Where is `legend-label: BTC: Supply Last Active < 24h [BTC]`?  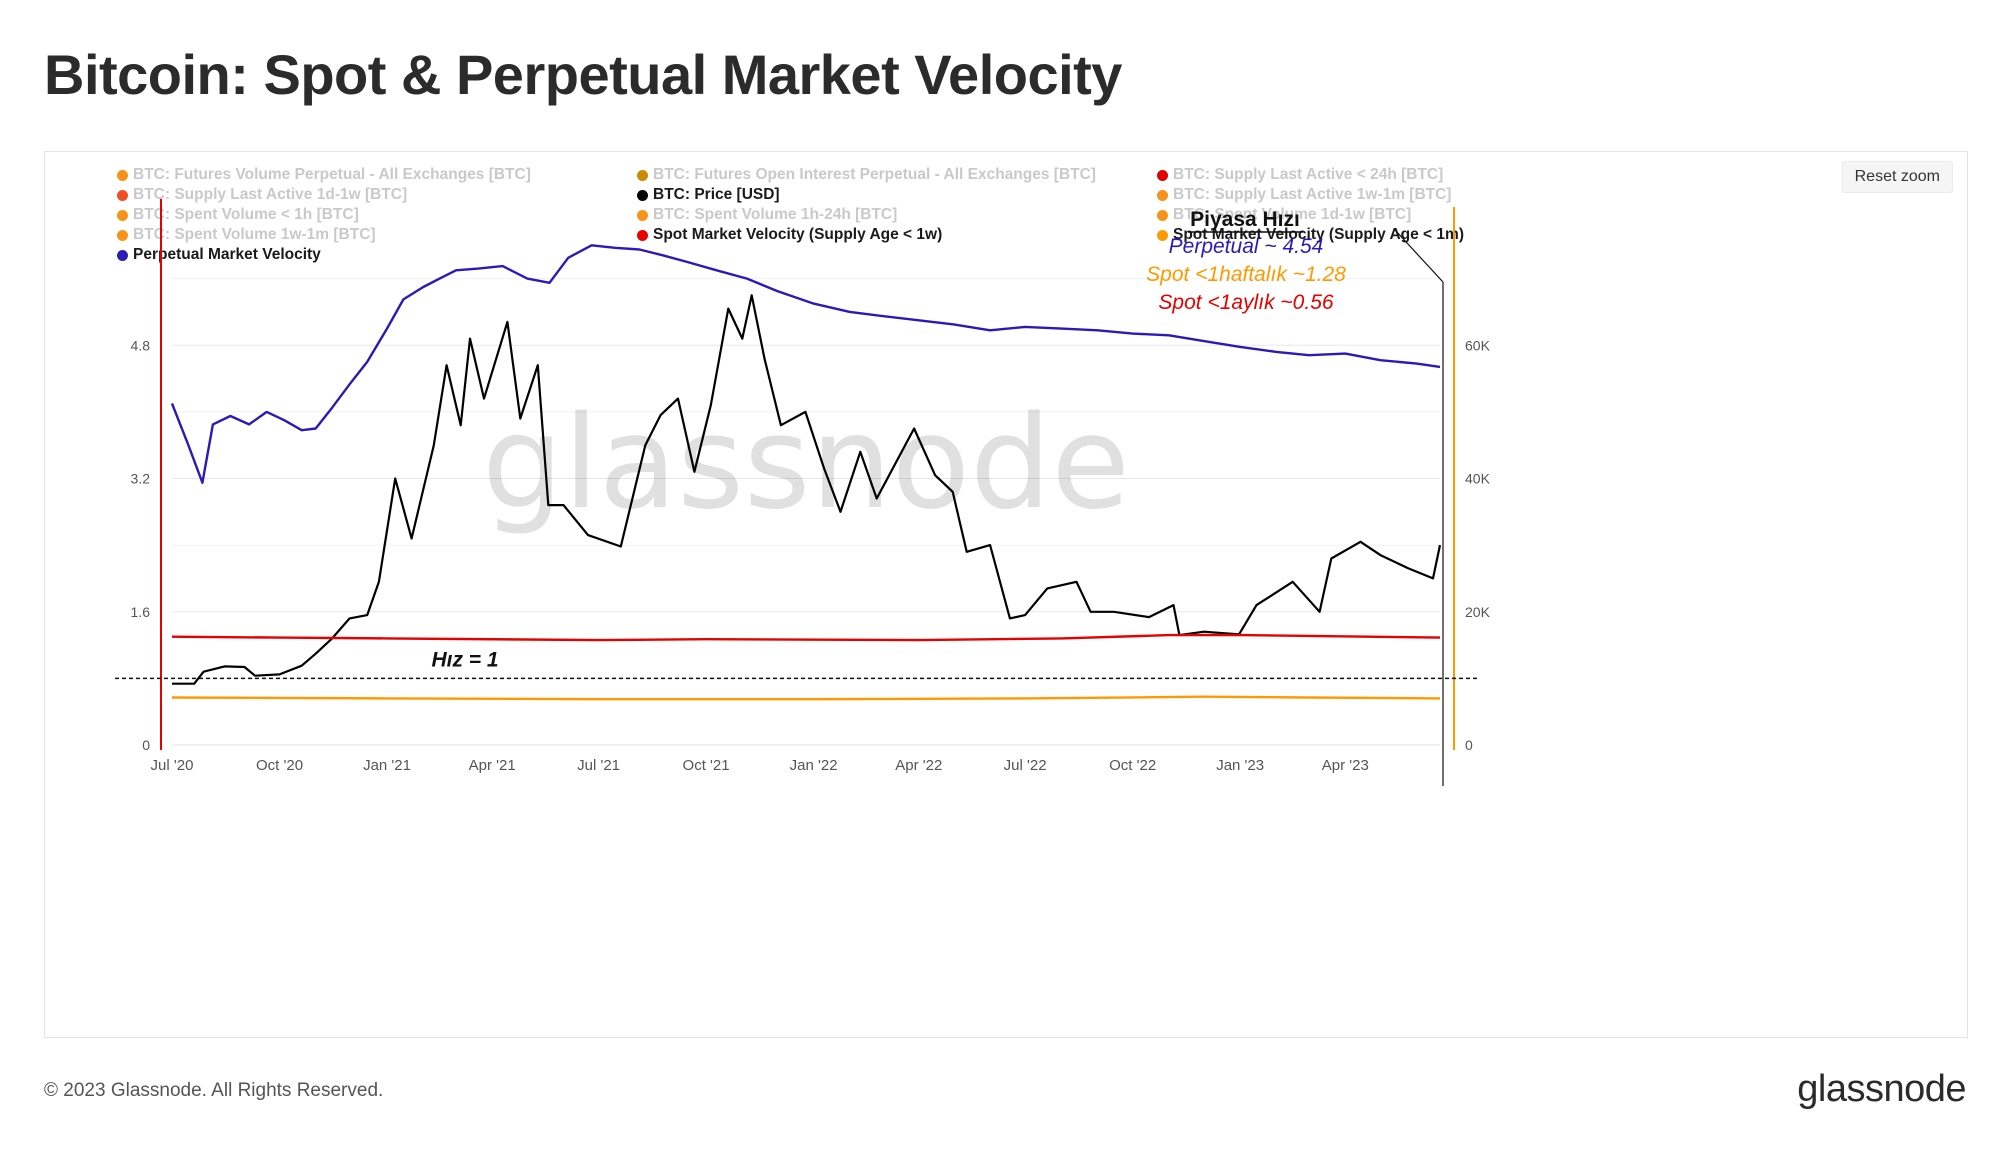
legend-label: BTC: Supply Last Active < 24h [BTC] is located at coordinates (1308, 174).